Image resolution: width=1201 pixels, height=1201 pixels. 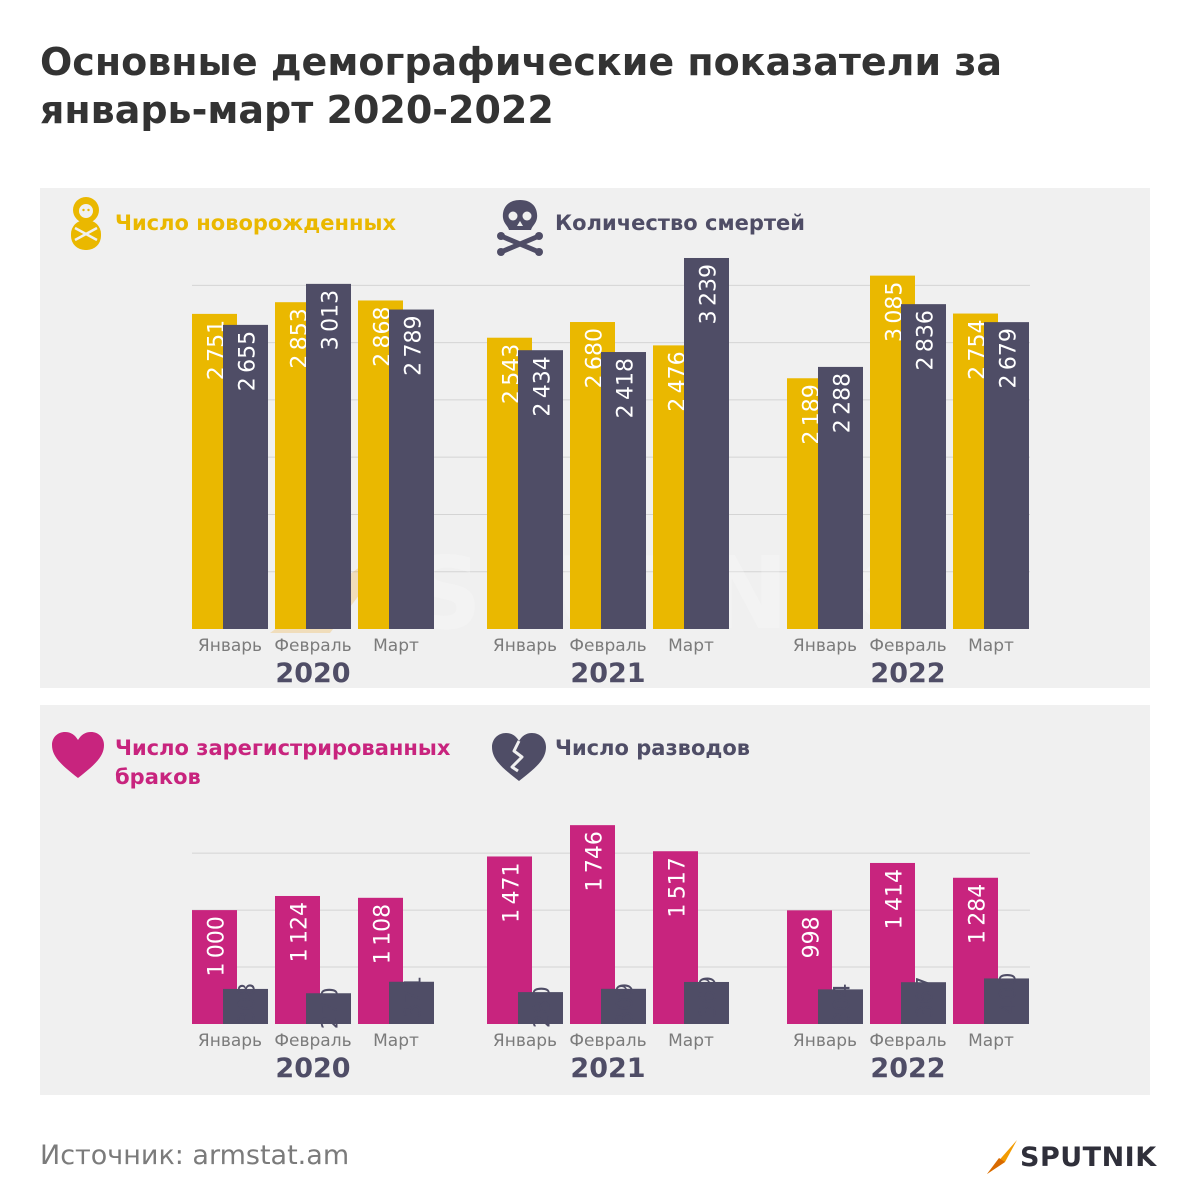 What do you see at coordinates (217, 946) in the screenshot?
I see `marriages-value-label: 1 000` at bounding box center [217, 946].